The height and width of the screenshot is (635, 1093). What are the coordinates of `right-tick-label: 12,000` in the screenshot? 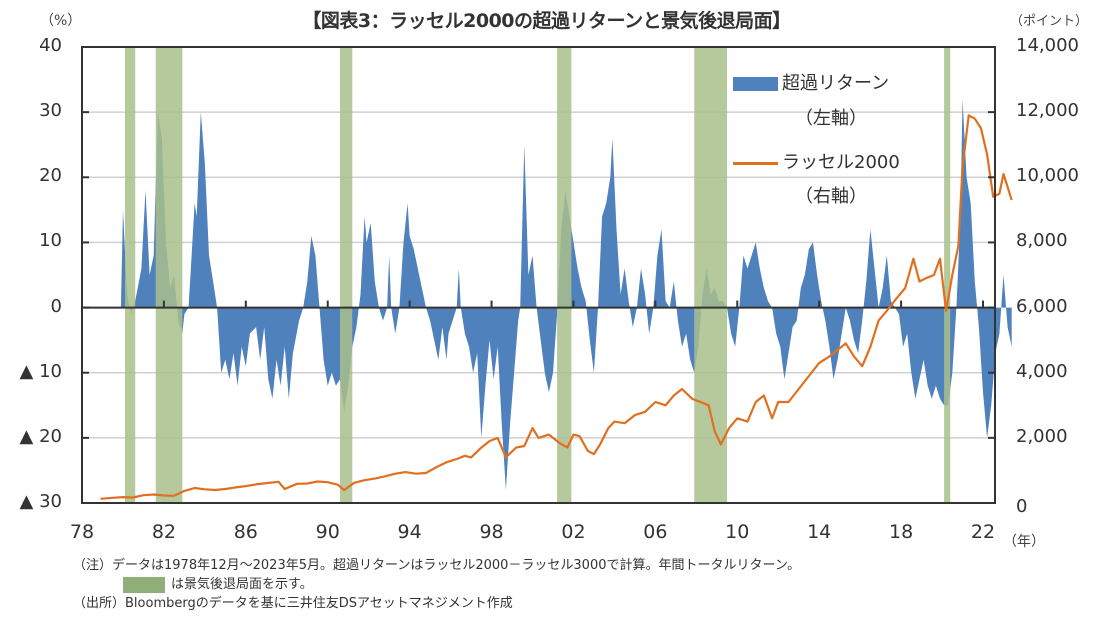 It's located at (1047, 111).